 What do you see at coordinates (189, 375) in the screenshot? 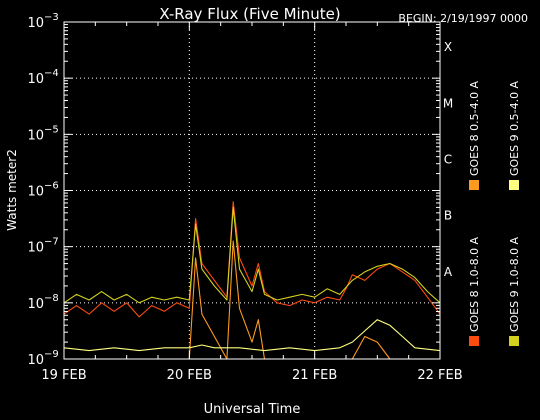
I see `x-tick-label: 20 FEB` at bounding box center [189, 375].